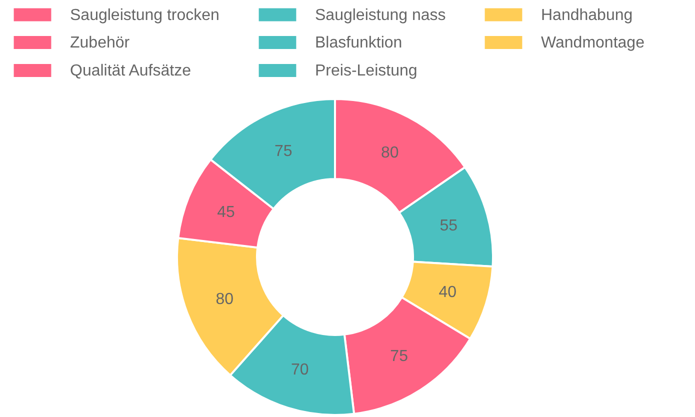  Describe the element at coordinates (299, 370) in the screenshot. I see `data-label: 70` at that location.